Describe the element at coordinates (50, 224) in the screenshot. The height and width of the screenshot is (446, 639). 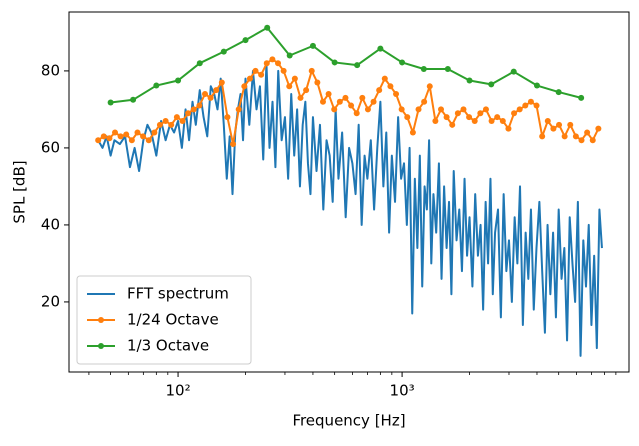
I see `y-tick-label: 40` at that location.